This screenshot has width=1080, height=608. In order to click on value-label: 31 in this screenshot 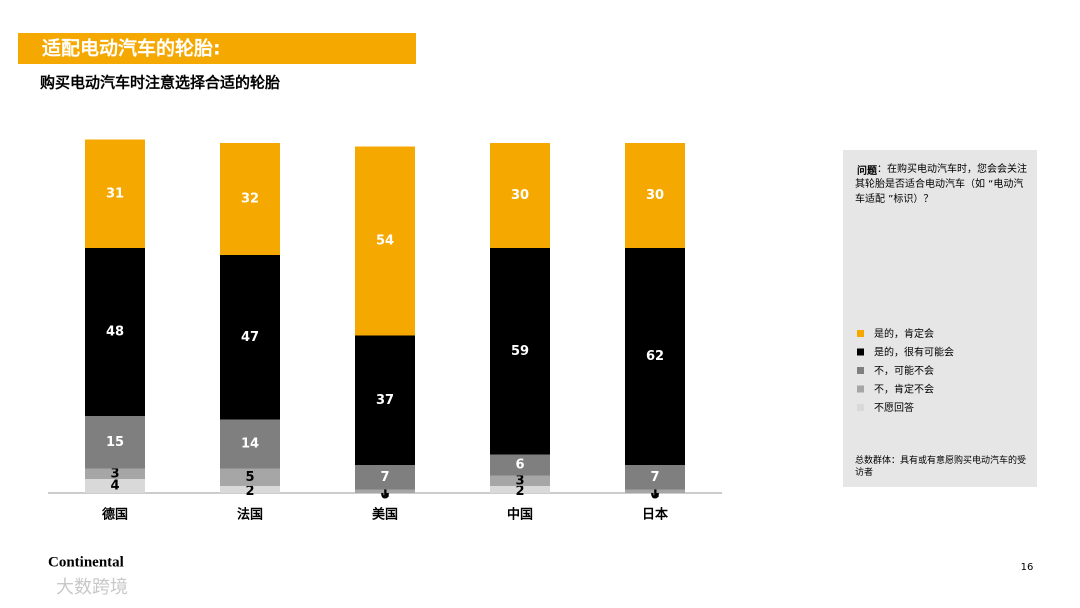, I will do `click(115, 193)`.